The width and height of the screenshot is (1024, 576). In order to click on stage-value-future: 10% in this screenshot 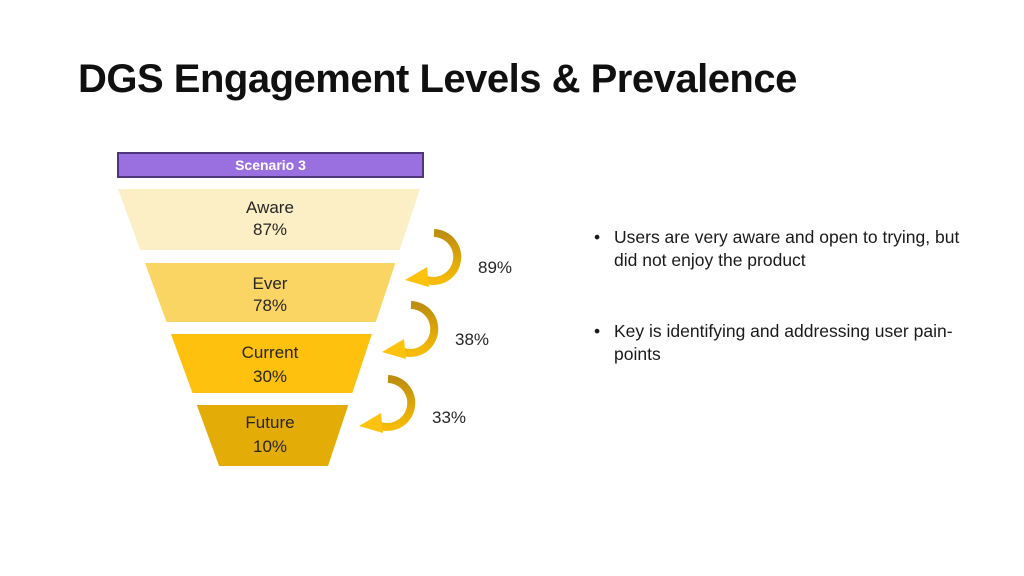, I will do `click(270, 446)`.